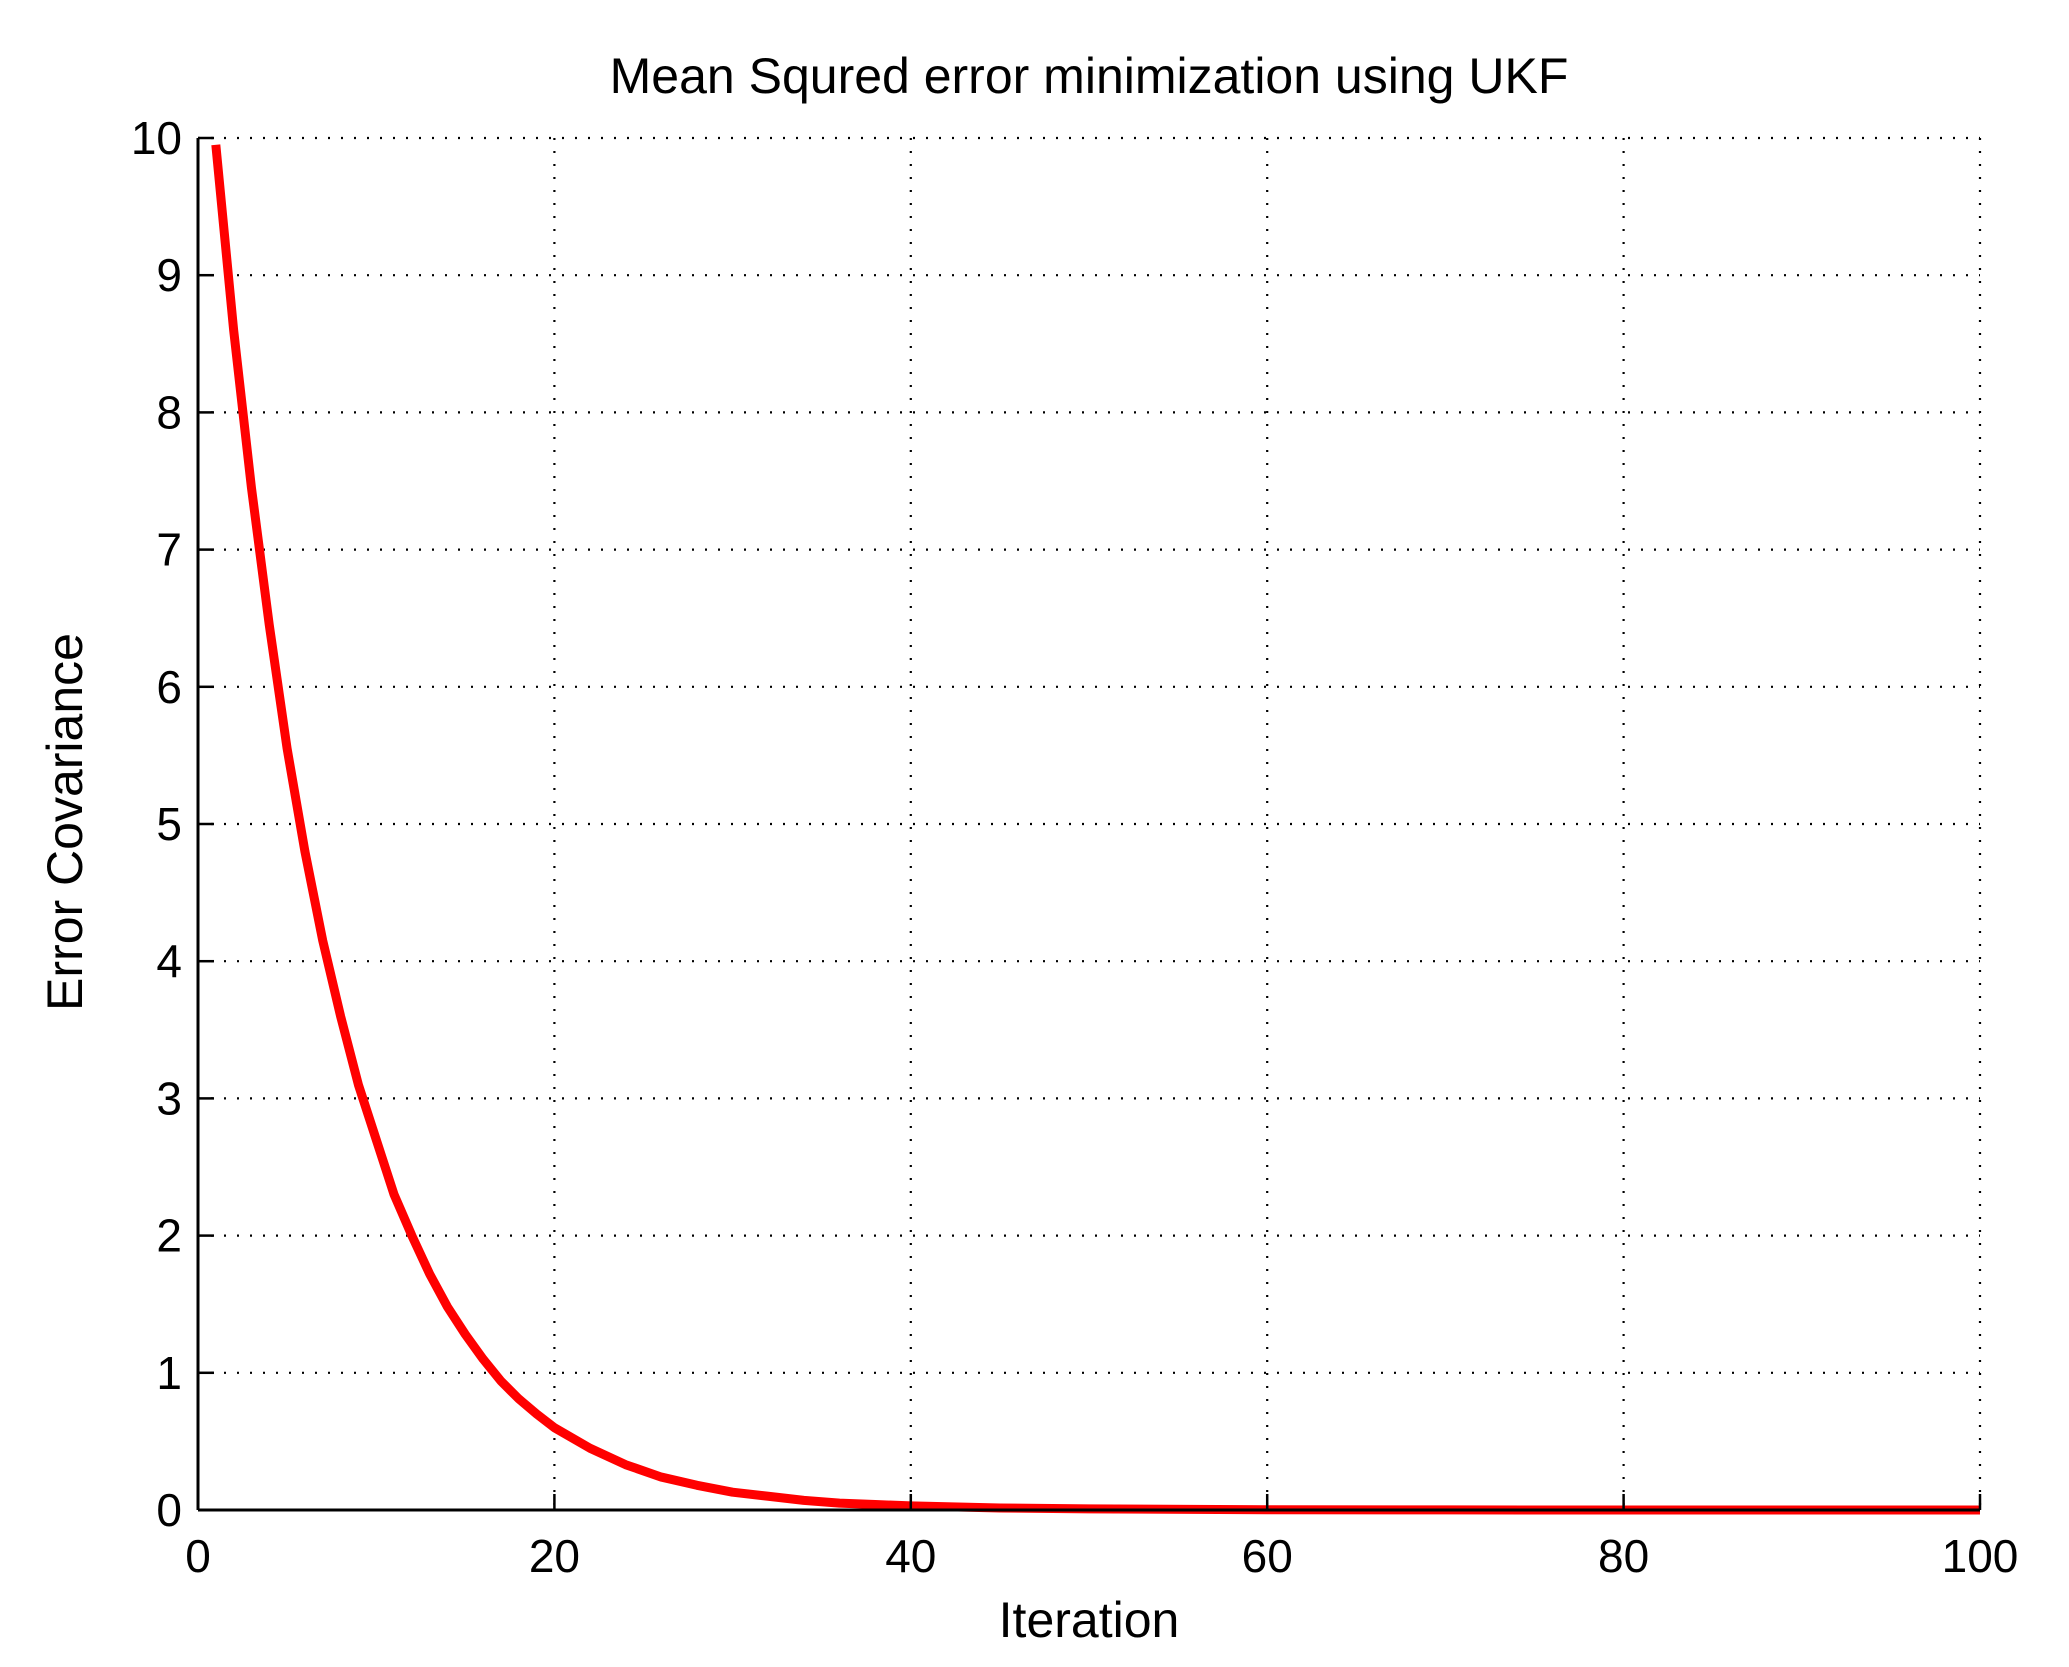  What do you see at coordinates (156, 138) in the screenshot?
I see `y-tick-label: 10` at bounding box center [156, 138].